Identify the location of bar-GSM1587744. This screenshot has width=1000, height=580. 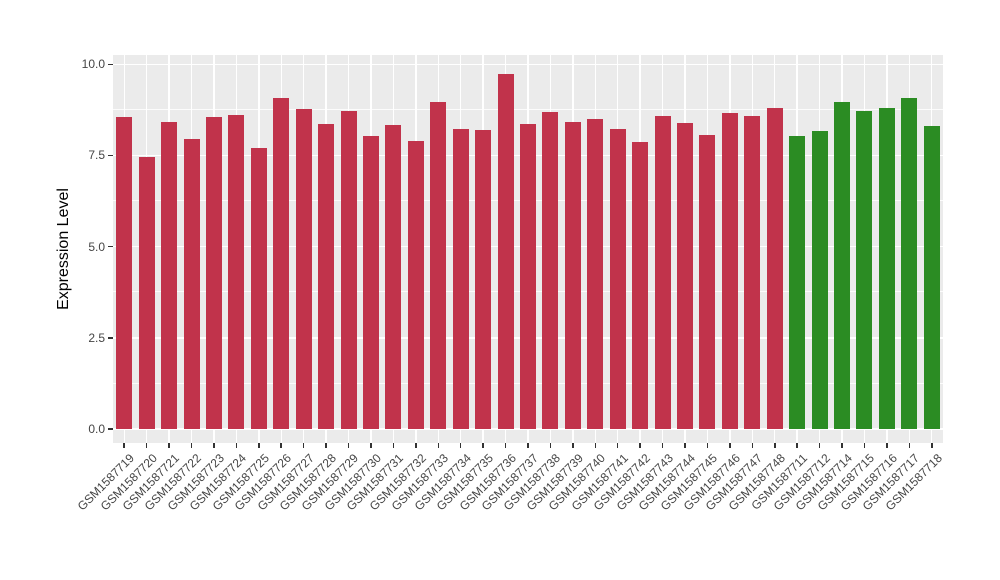
(685, 275).